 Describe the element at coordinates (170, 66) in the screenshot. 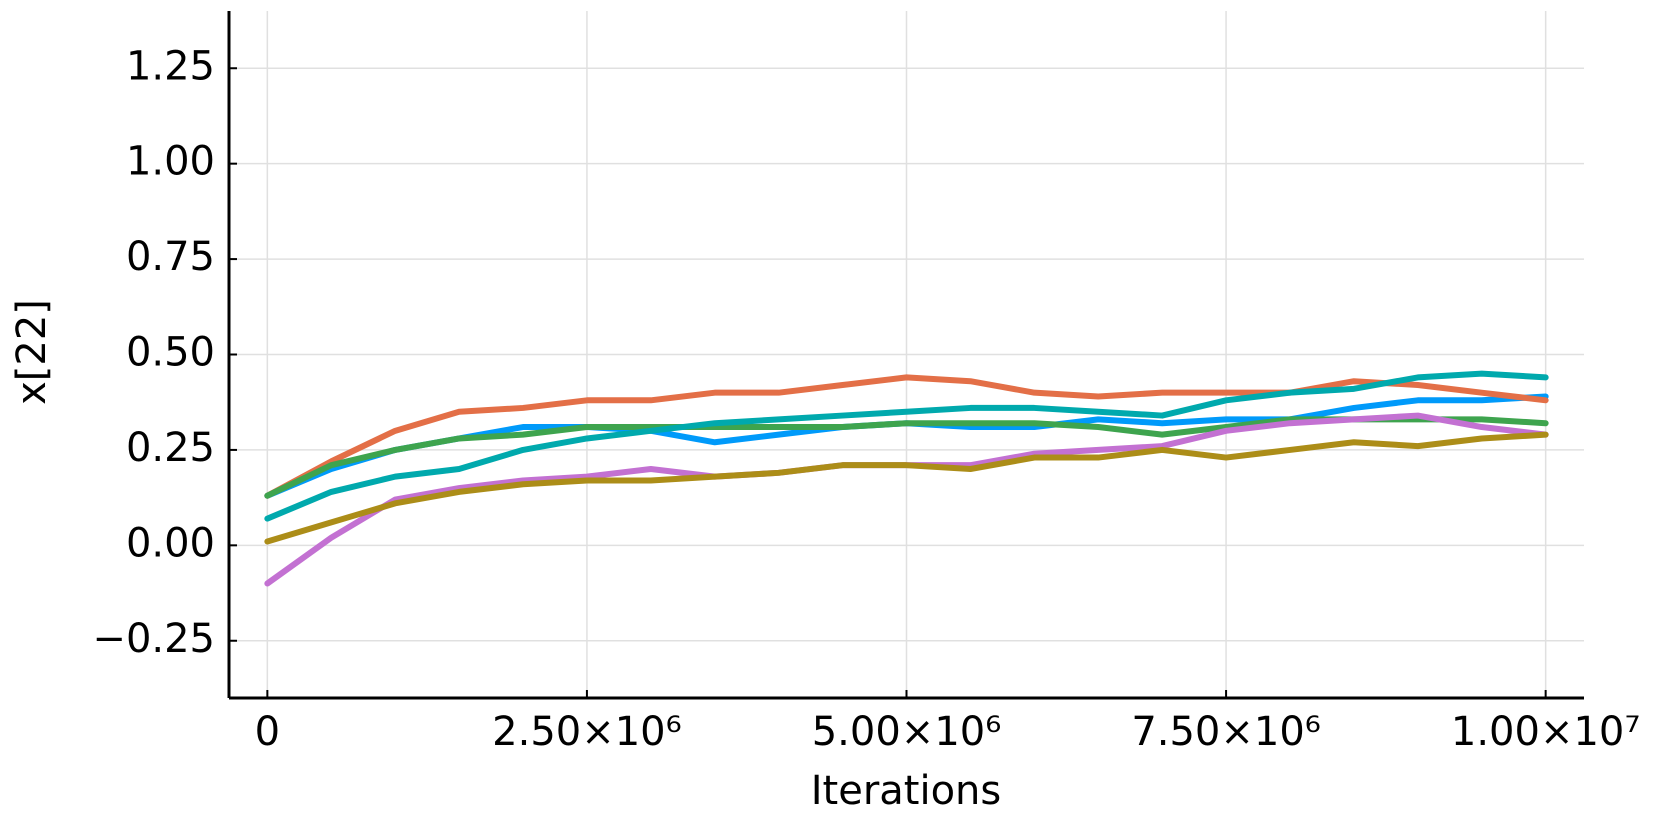

I see `y-tick-label: 1.25` at that location.